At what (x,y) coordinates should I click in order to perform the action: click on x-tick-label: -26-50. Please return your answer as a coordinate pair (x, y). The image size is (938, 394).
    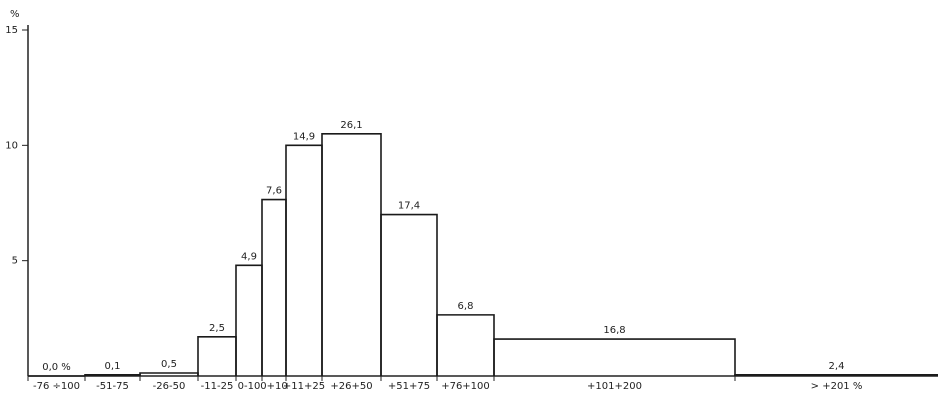
    Looking at the image, I should click on (169, 386).